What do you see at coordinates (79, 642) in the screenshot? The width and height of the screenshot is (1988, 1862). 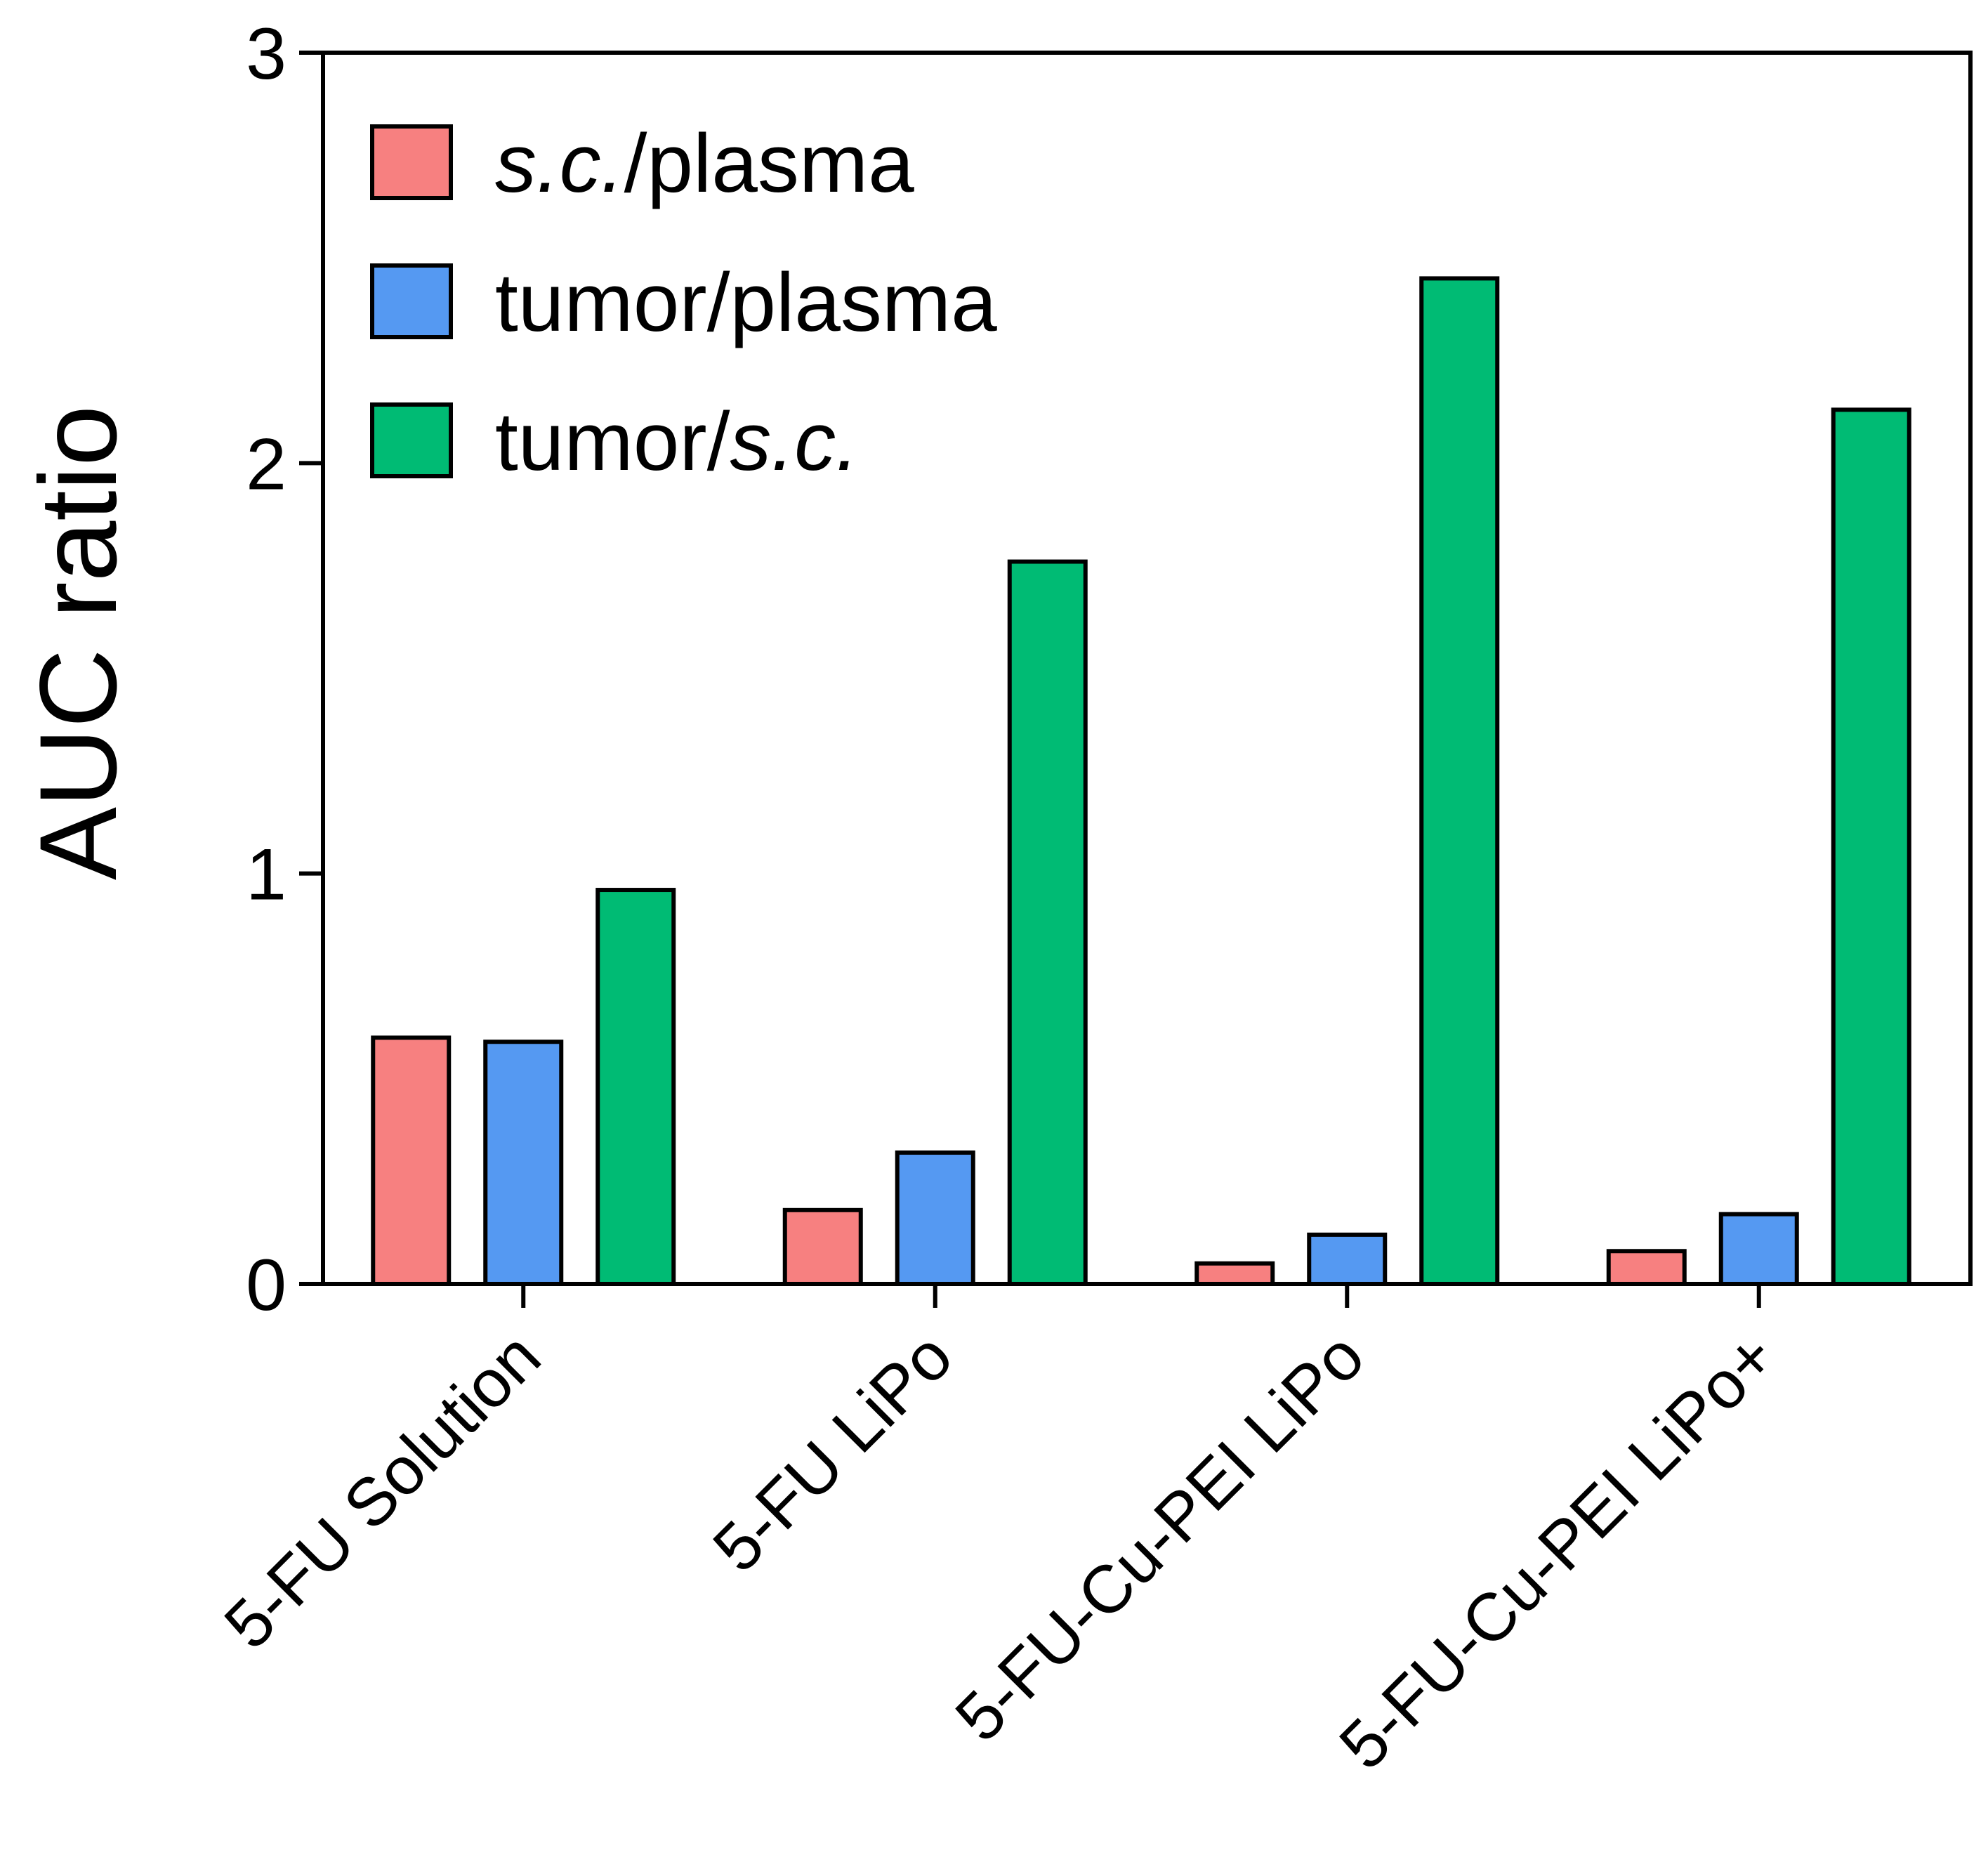 I see `y-axis-label: AUC ratio` at bounding box center [79, 642].